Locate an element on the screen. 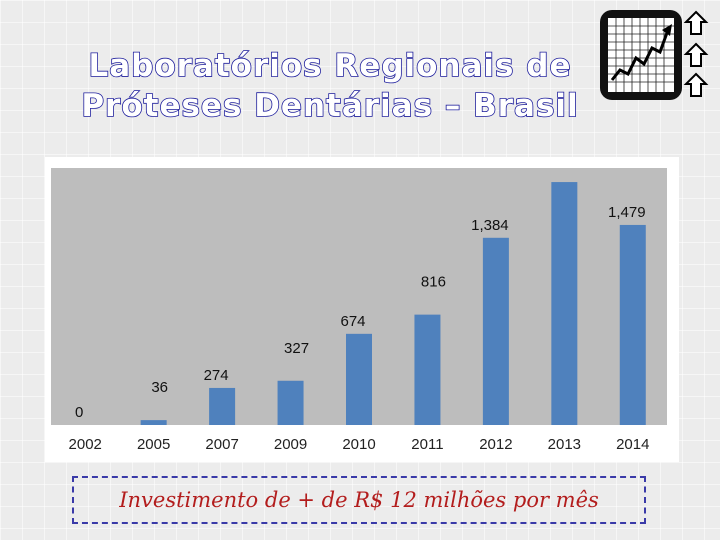  data-label-2011: 816 is located at coordinates (433, 282).